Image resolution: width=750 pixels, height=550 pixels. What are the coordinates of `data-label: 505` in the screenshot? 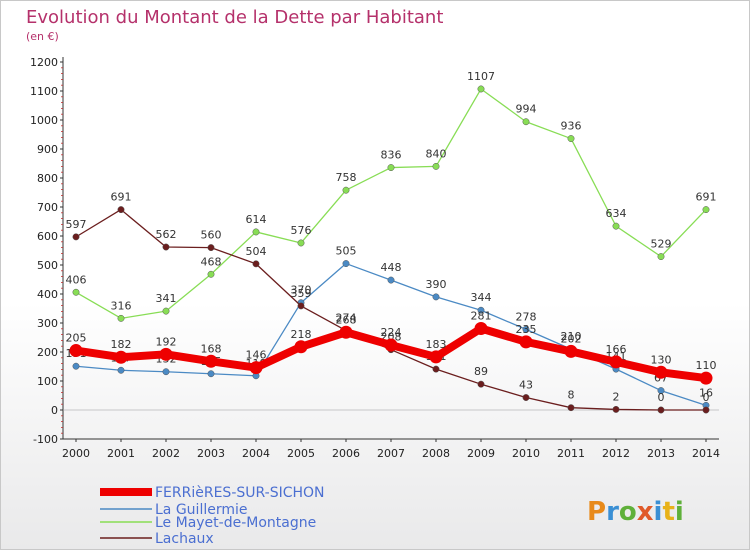 It's located at (346, 251).